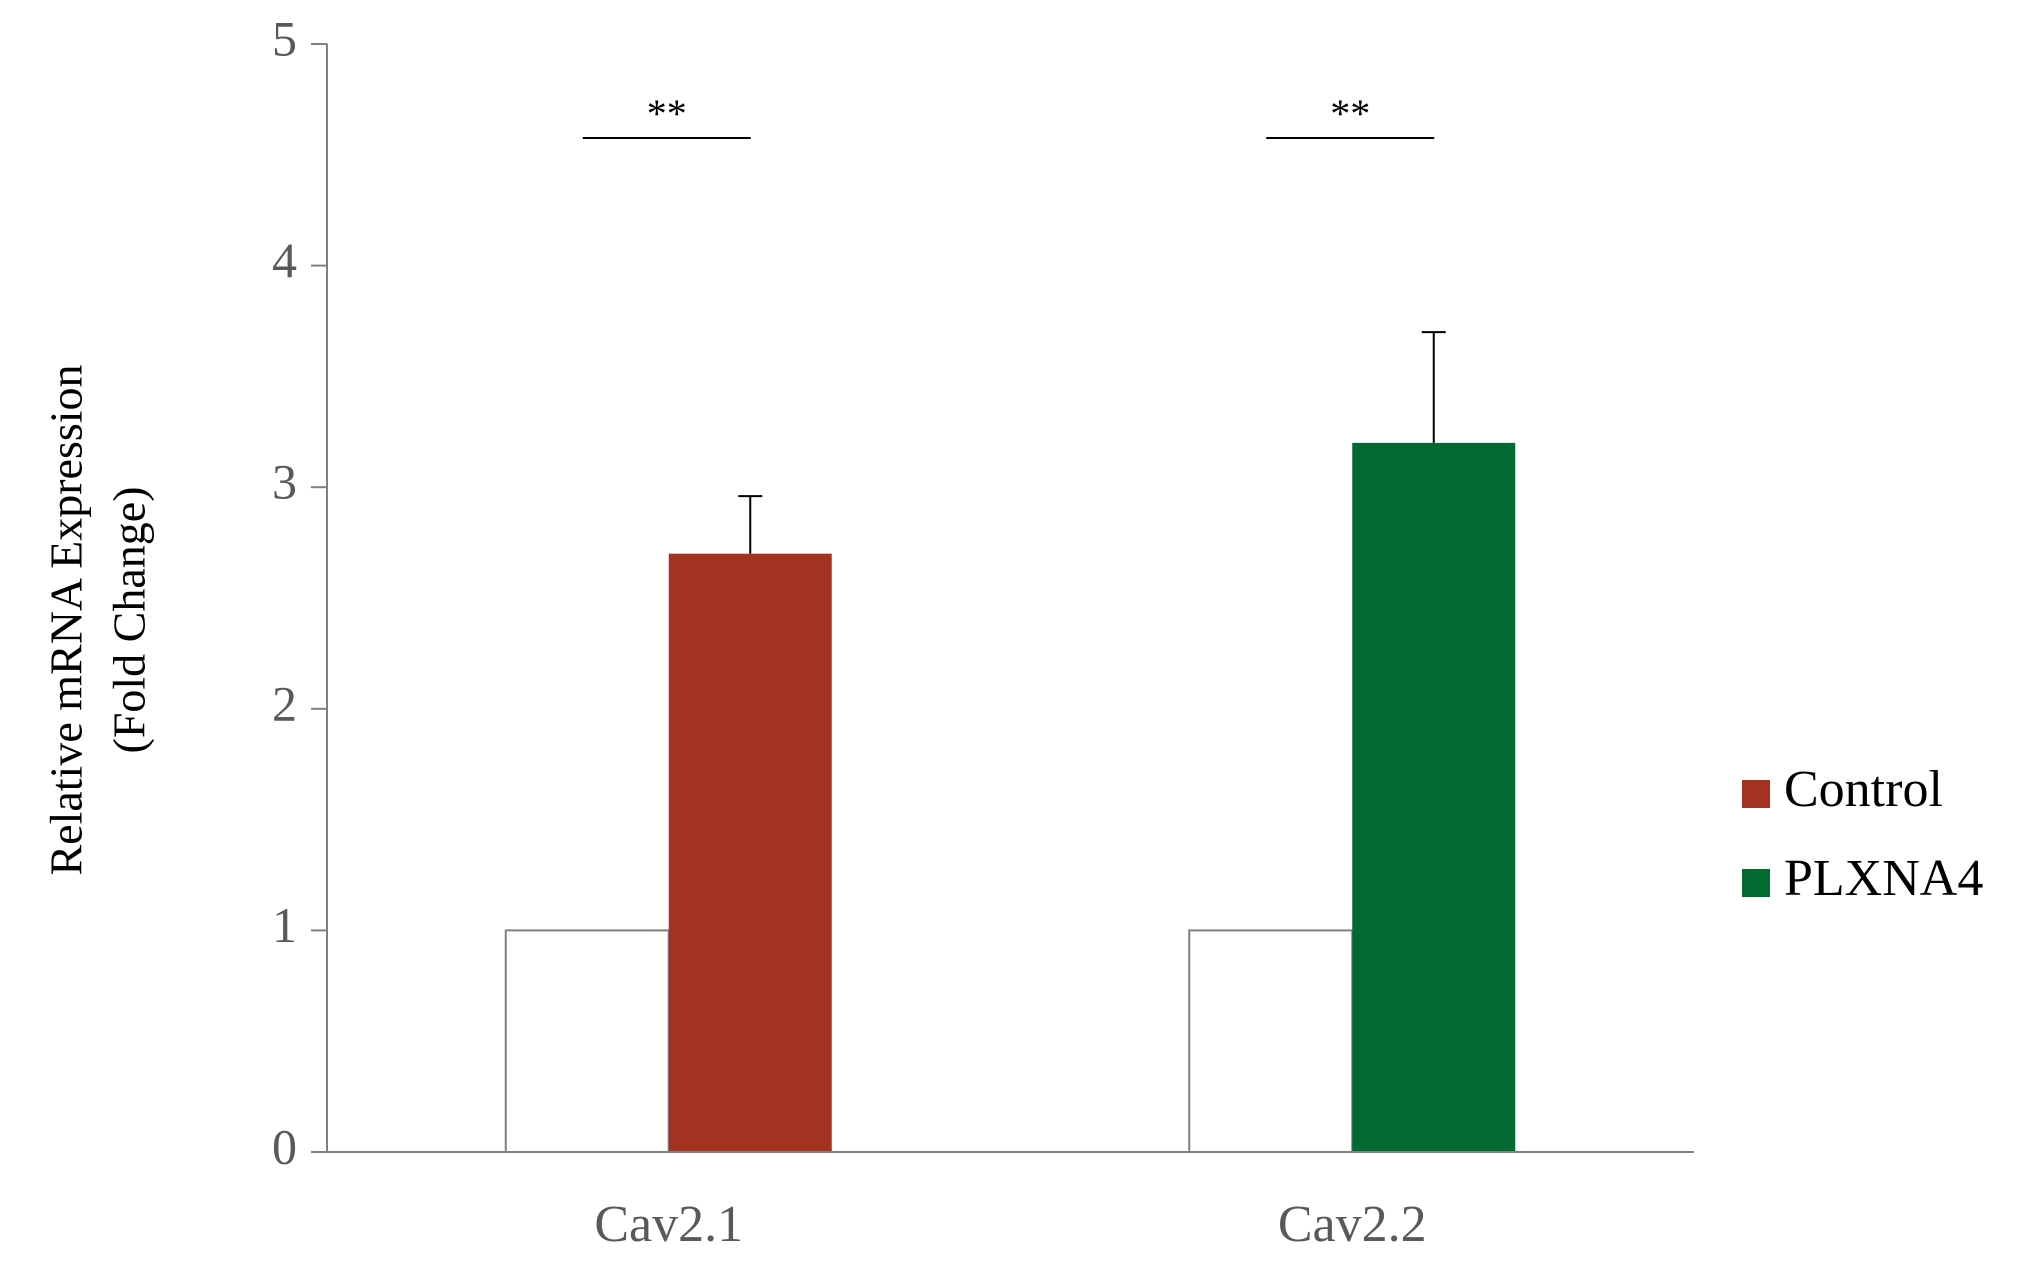  Describe the element at coordinates (1352, 1224) in the screenshot. I see `x-tick-label: Cav2.2` at that location.